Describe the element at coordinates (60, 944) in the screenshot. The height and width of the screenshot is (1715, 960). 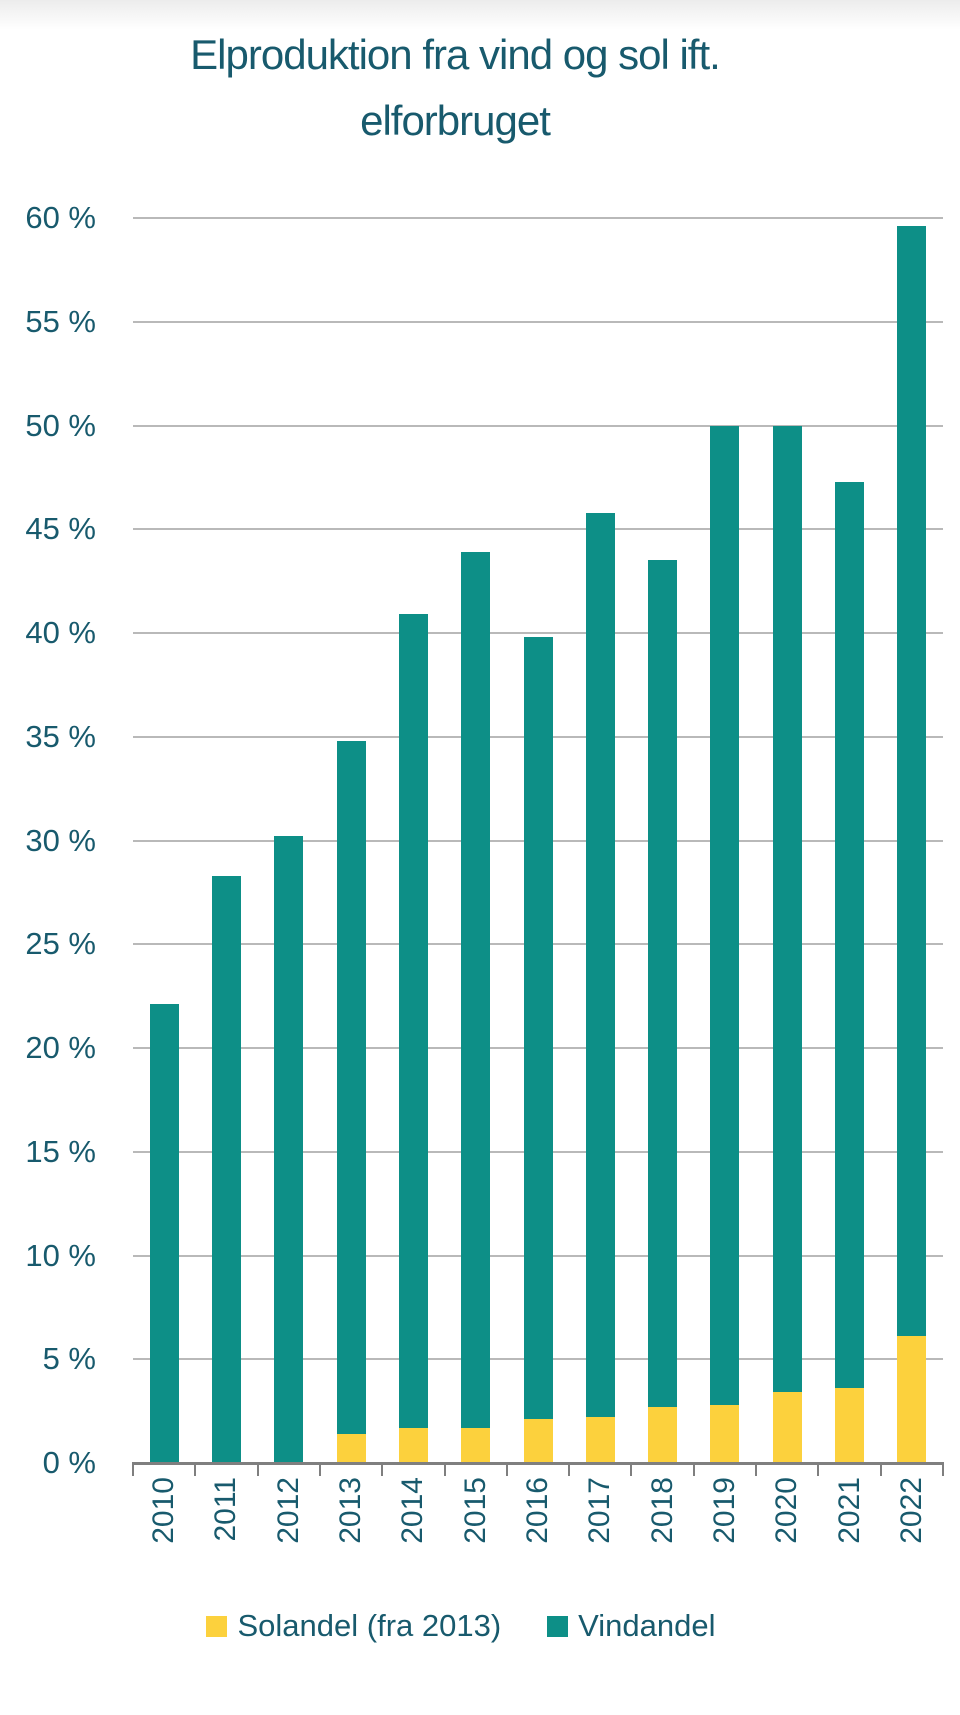
I see `y-tick-label-25: 25 %` at that location.